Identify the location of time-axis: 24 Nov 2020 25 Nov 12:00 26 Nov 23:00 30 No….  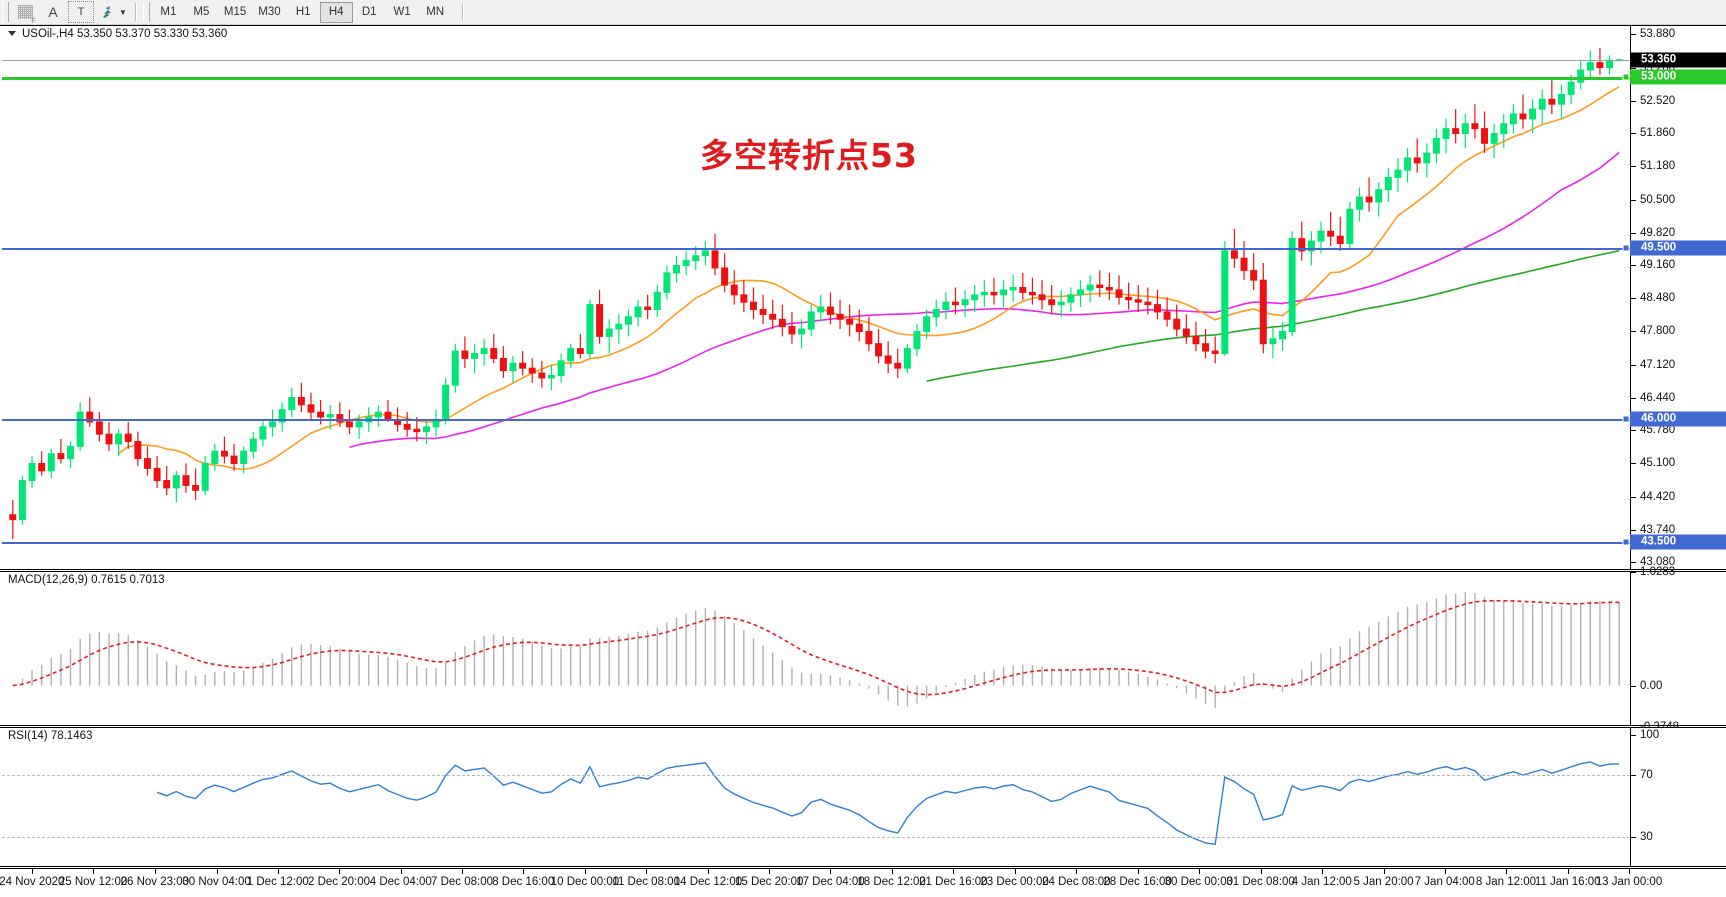
(863, 882).